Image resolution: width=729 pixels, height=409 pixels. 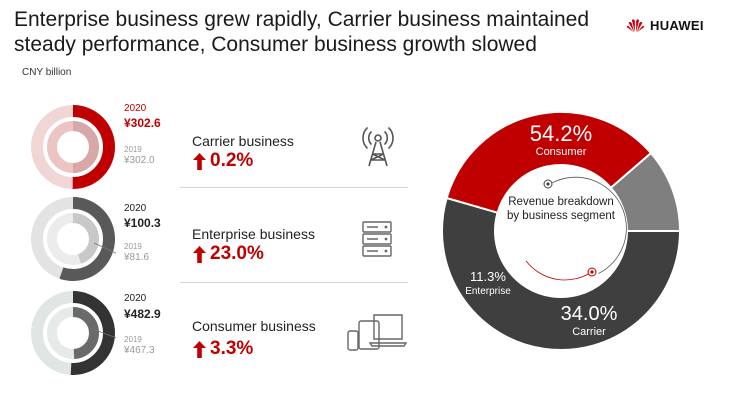 I want to click on carrier-year-current: 2020, so click(x=135, y=108).